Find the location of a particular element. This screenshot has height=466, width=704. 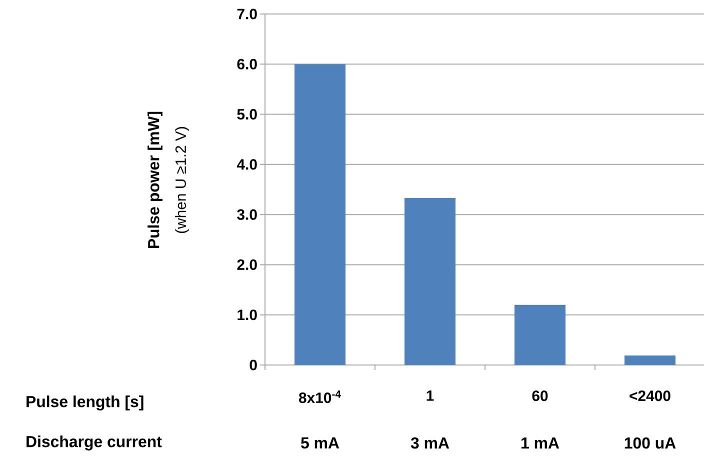

y-tick-label: 3.0 is located at coordinates (247, 214).